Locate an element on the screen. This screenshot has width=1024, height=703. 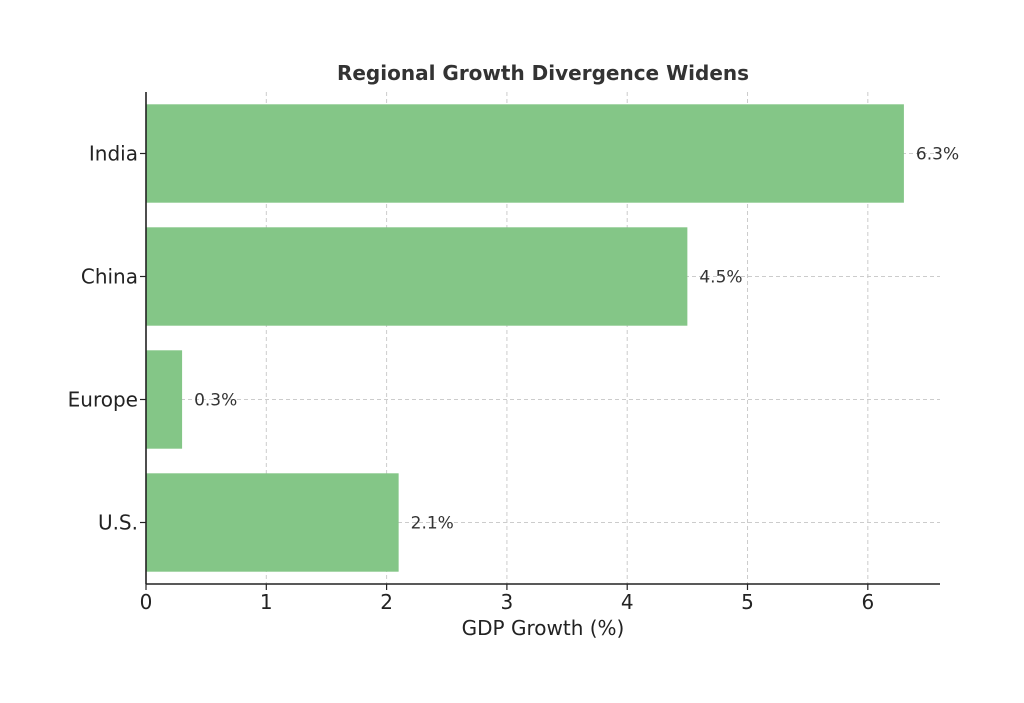
x-axis-label: GDP Growth (%) is located at coordinates (543, 628).